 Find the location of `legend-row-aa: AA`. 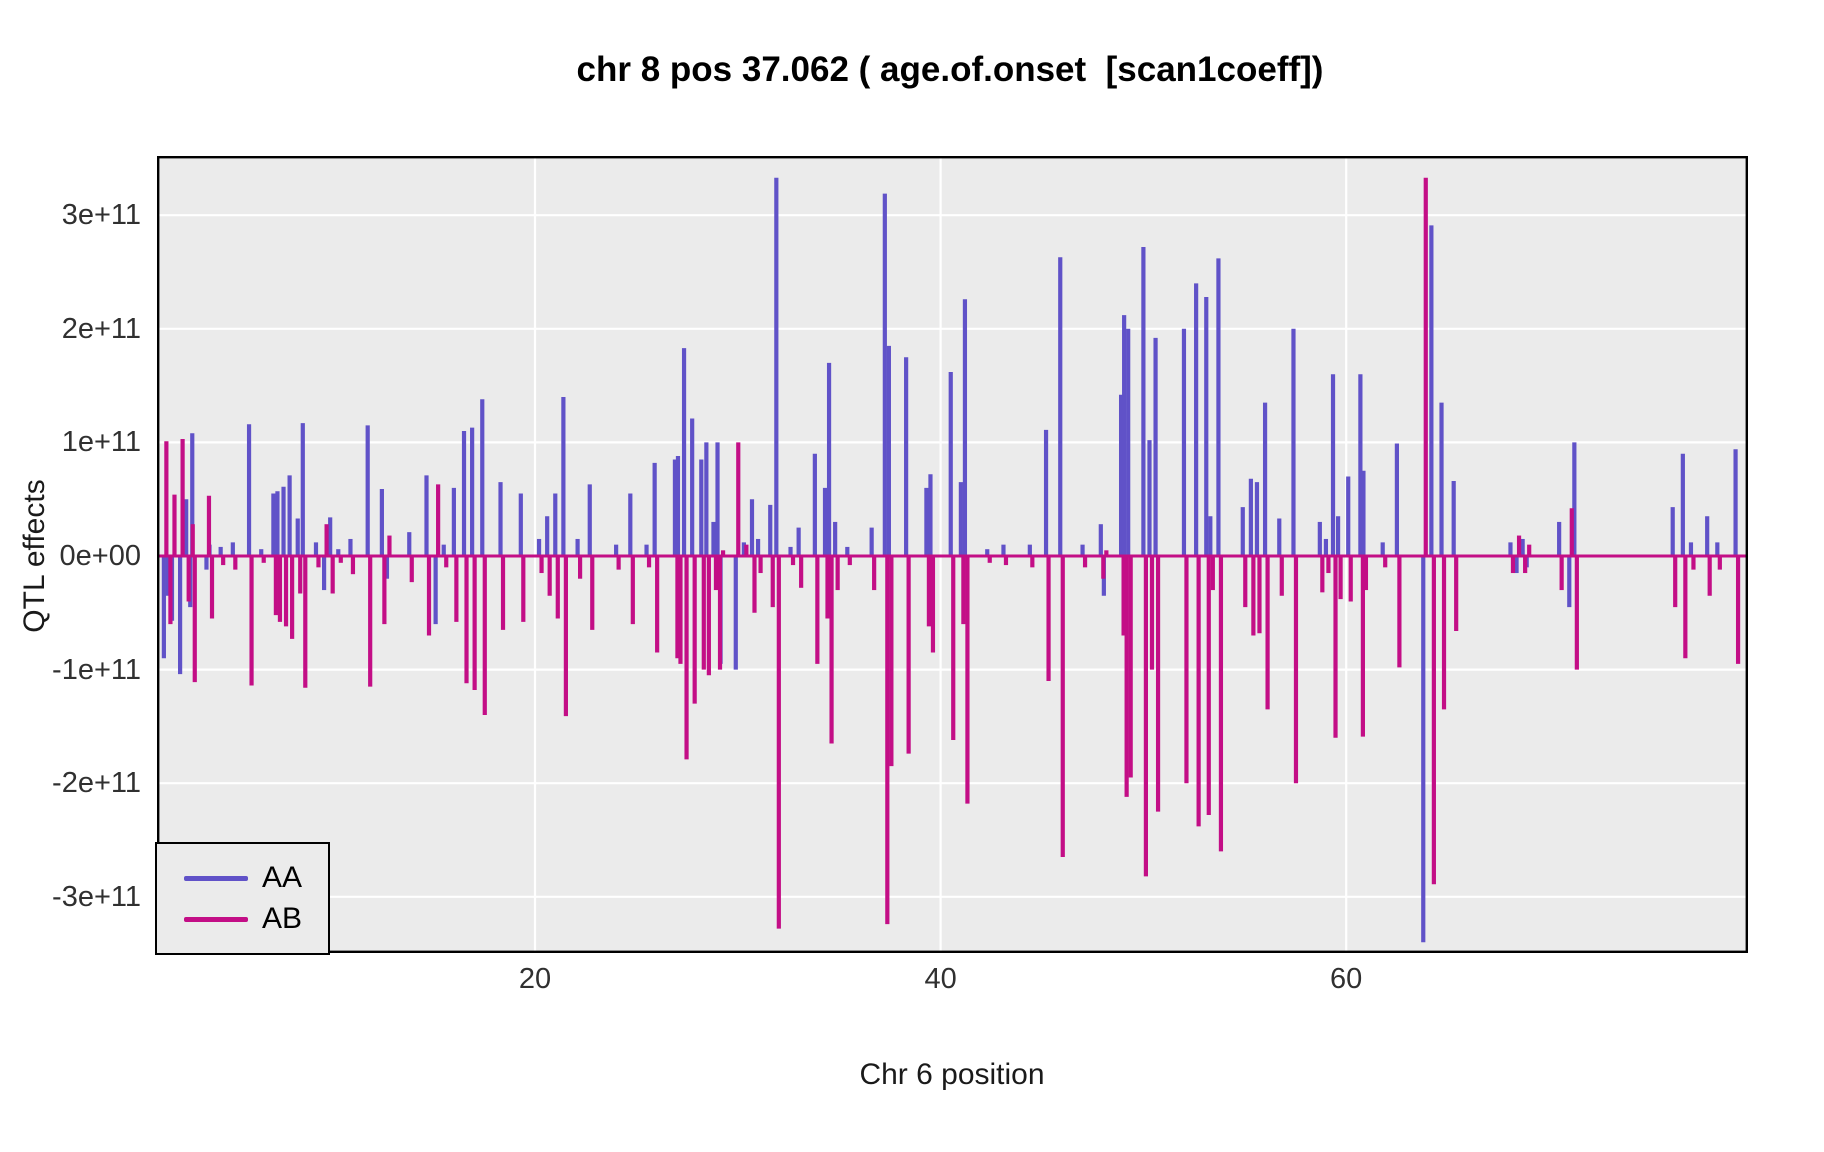

legend-row-aa: AA is located at coordinates (242, 878).